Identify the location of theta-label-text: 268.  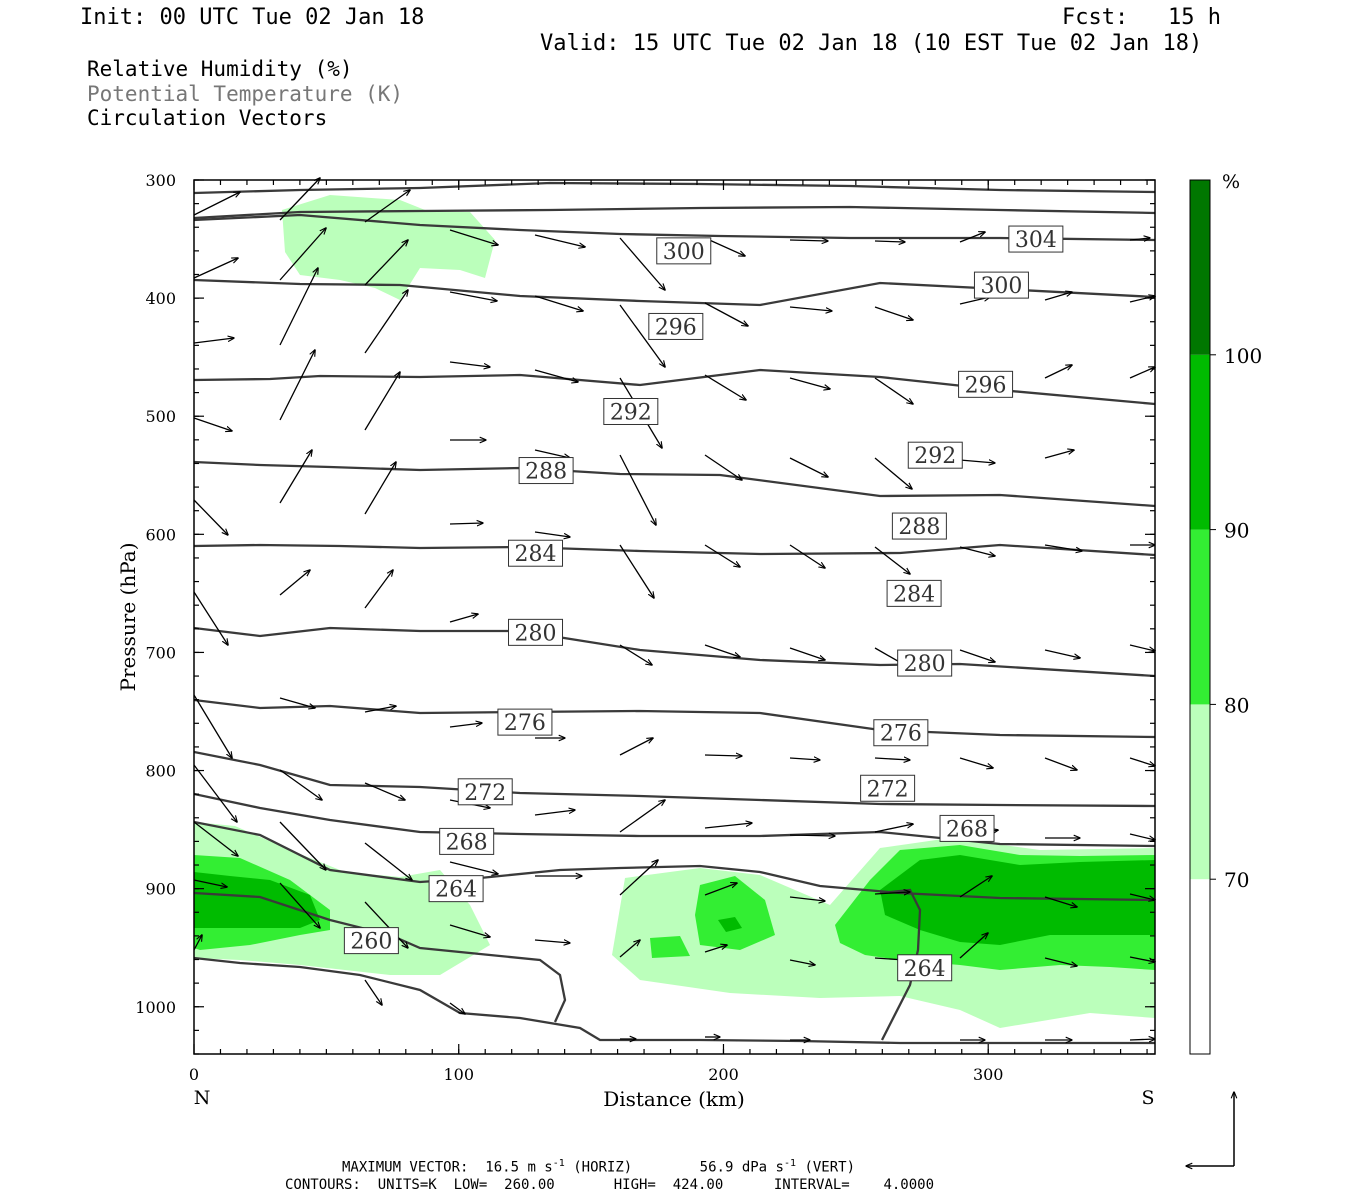
(967, 829).